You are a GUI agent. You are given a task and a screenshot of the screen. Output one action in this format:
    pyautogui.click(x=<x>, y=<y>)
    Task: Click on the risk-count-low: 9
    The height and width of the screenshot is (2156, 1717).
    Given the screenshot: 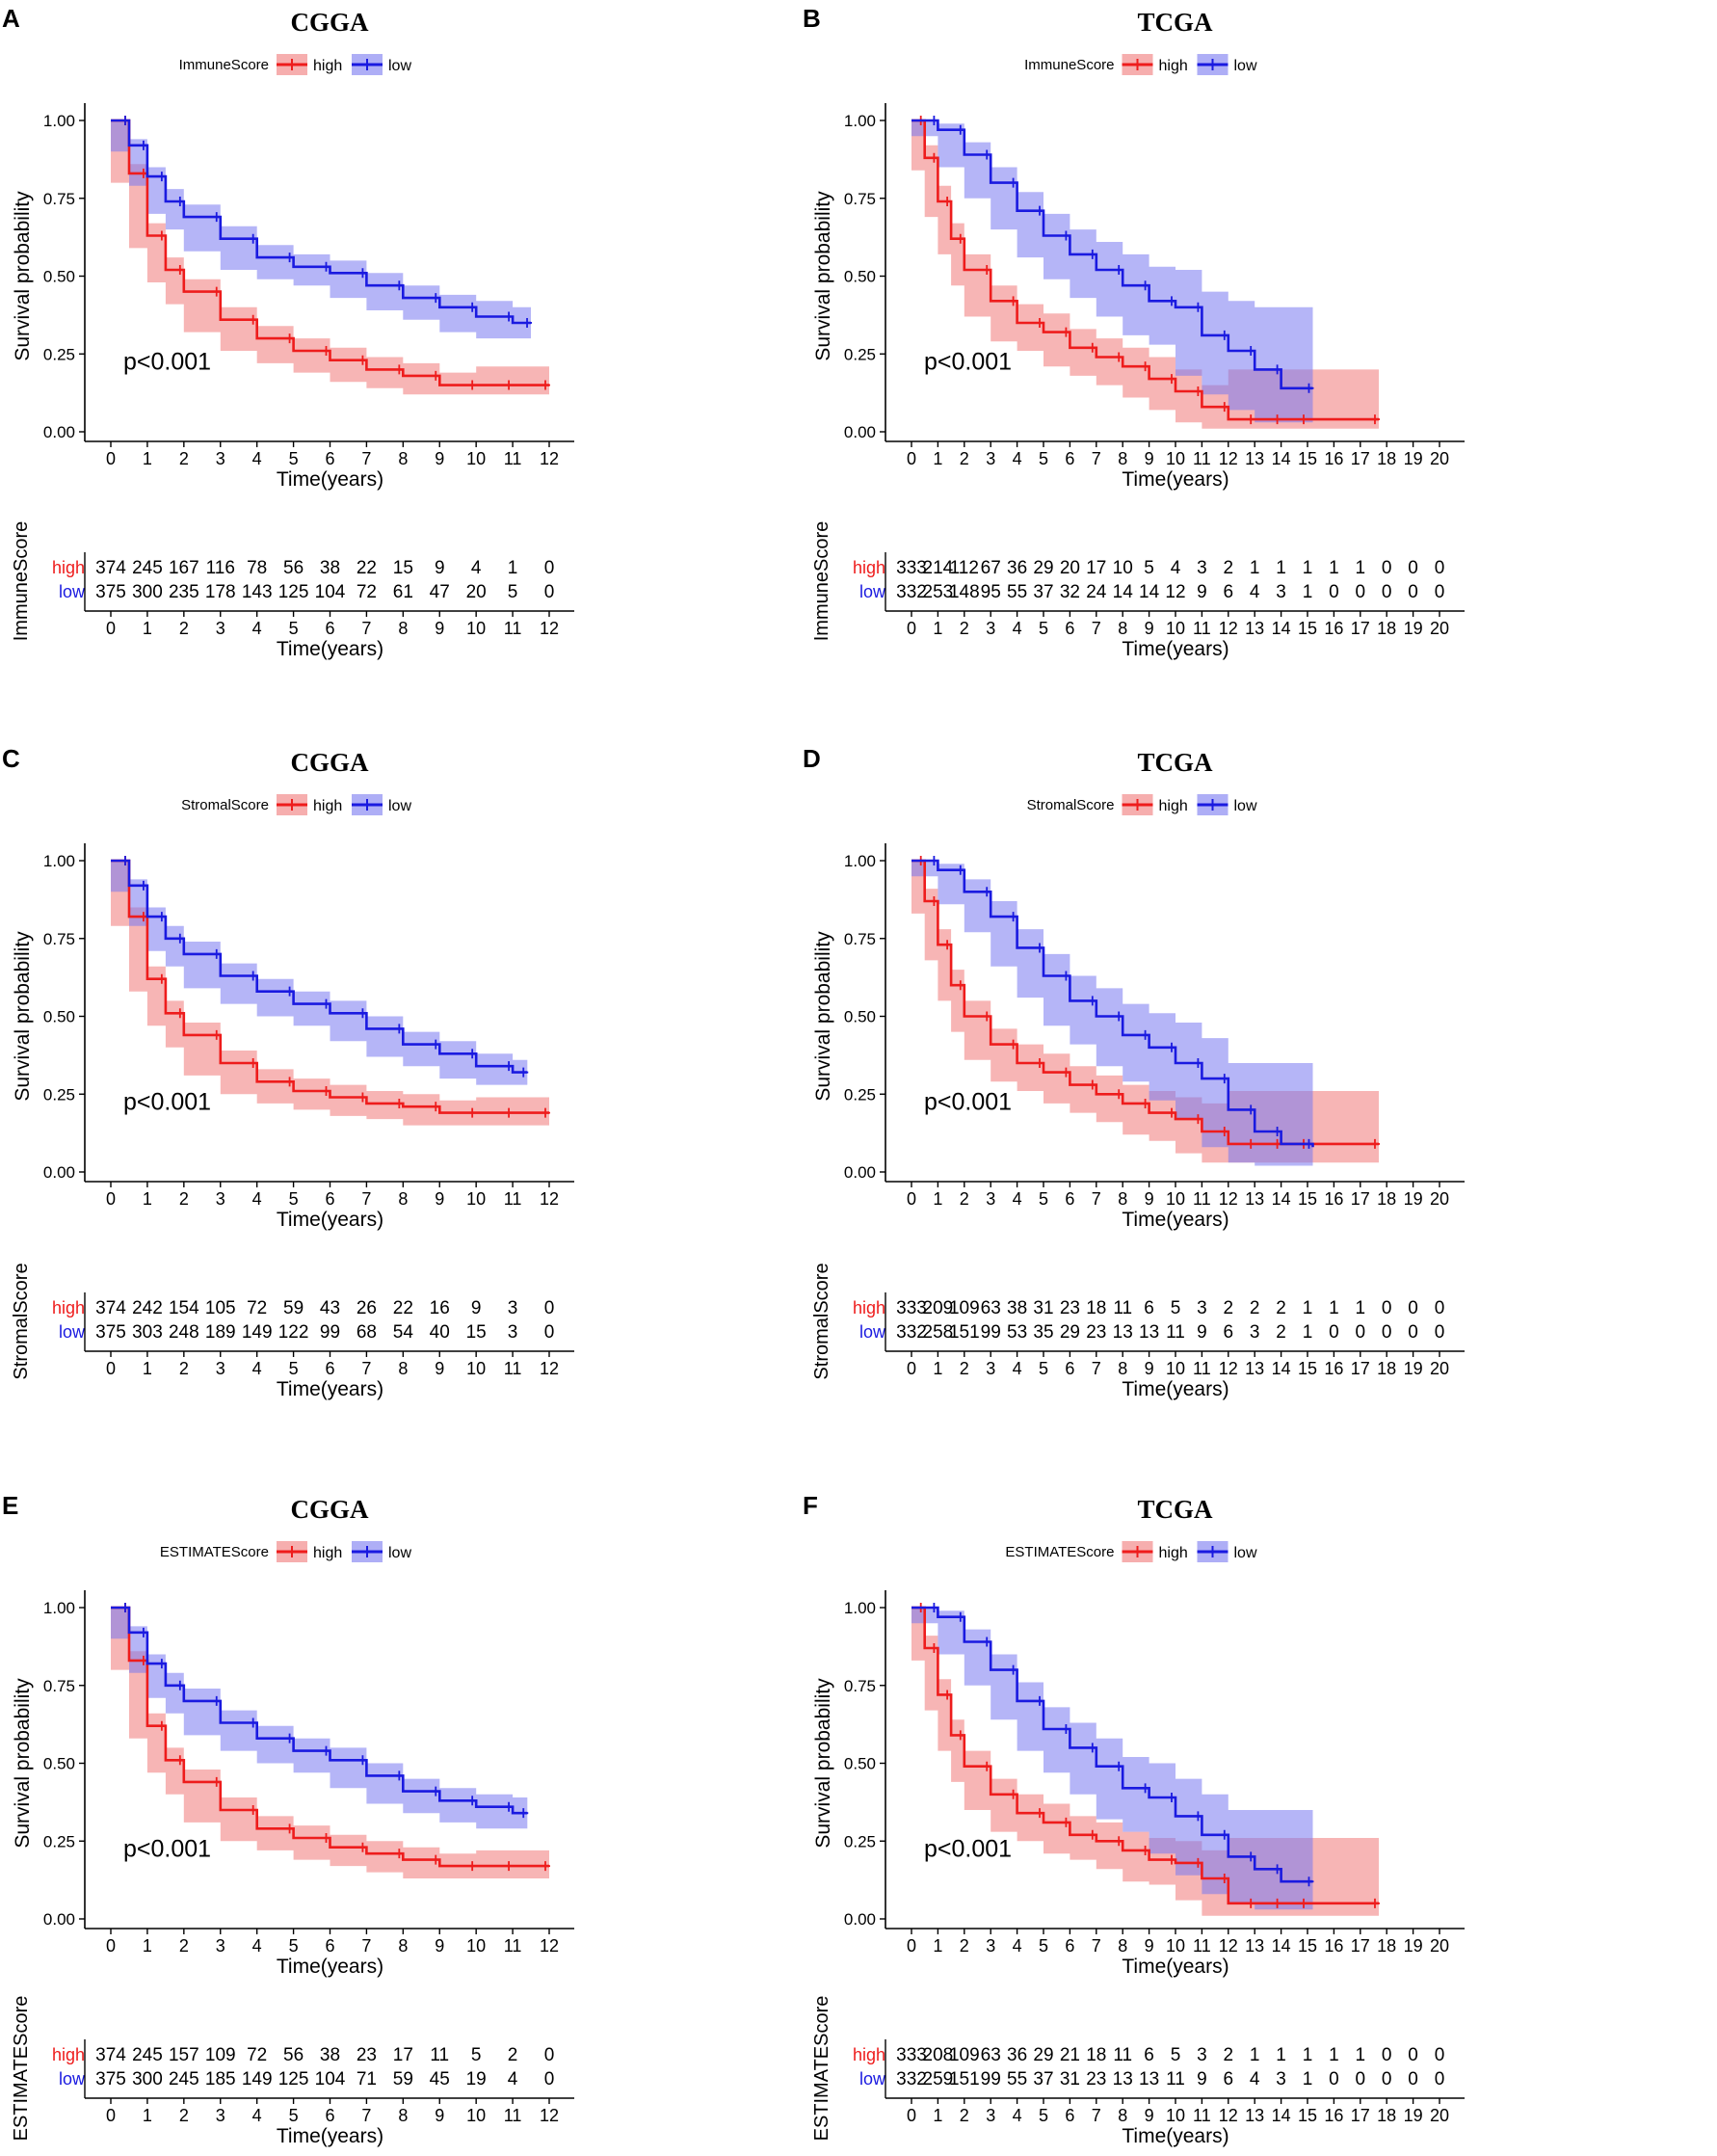 What is the action you would take?
    pyautogui.click(x=1202, y=2079)
    